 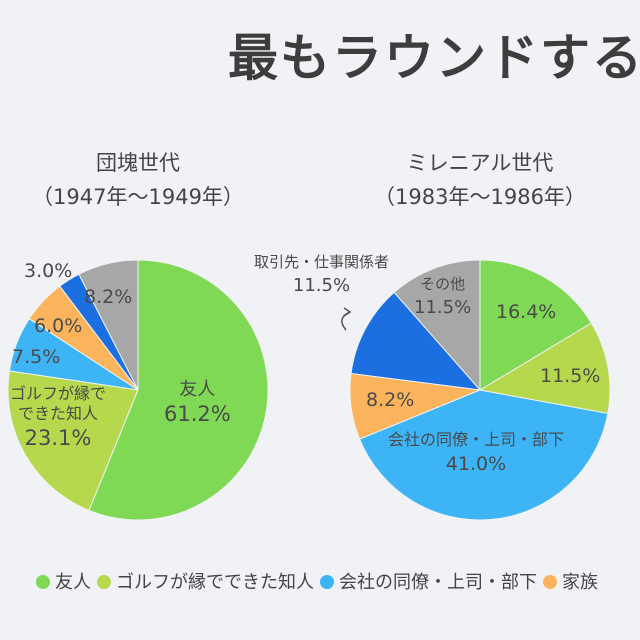 I want to click on legend-item-family: 家族, so click(x=570, y=581).